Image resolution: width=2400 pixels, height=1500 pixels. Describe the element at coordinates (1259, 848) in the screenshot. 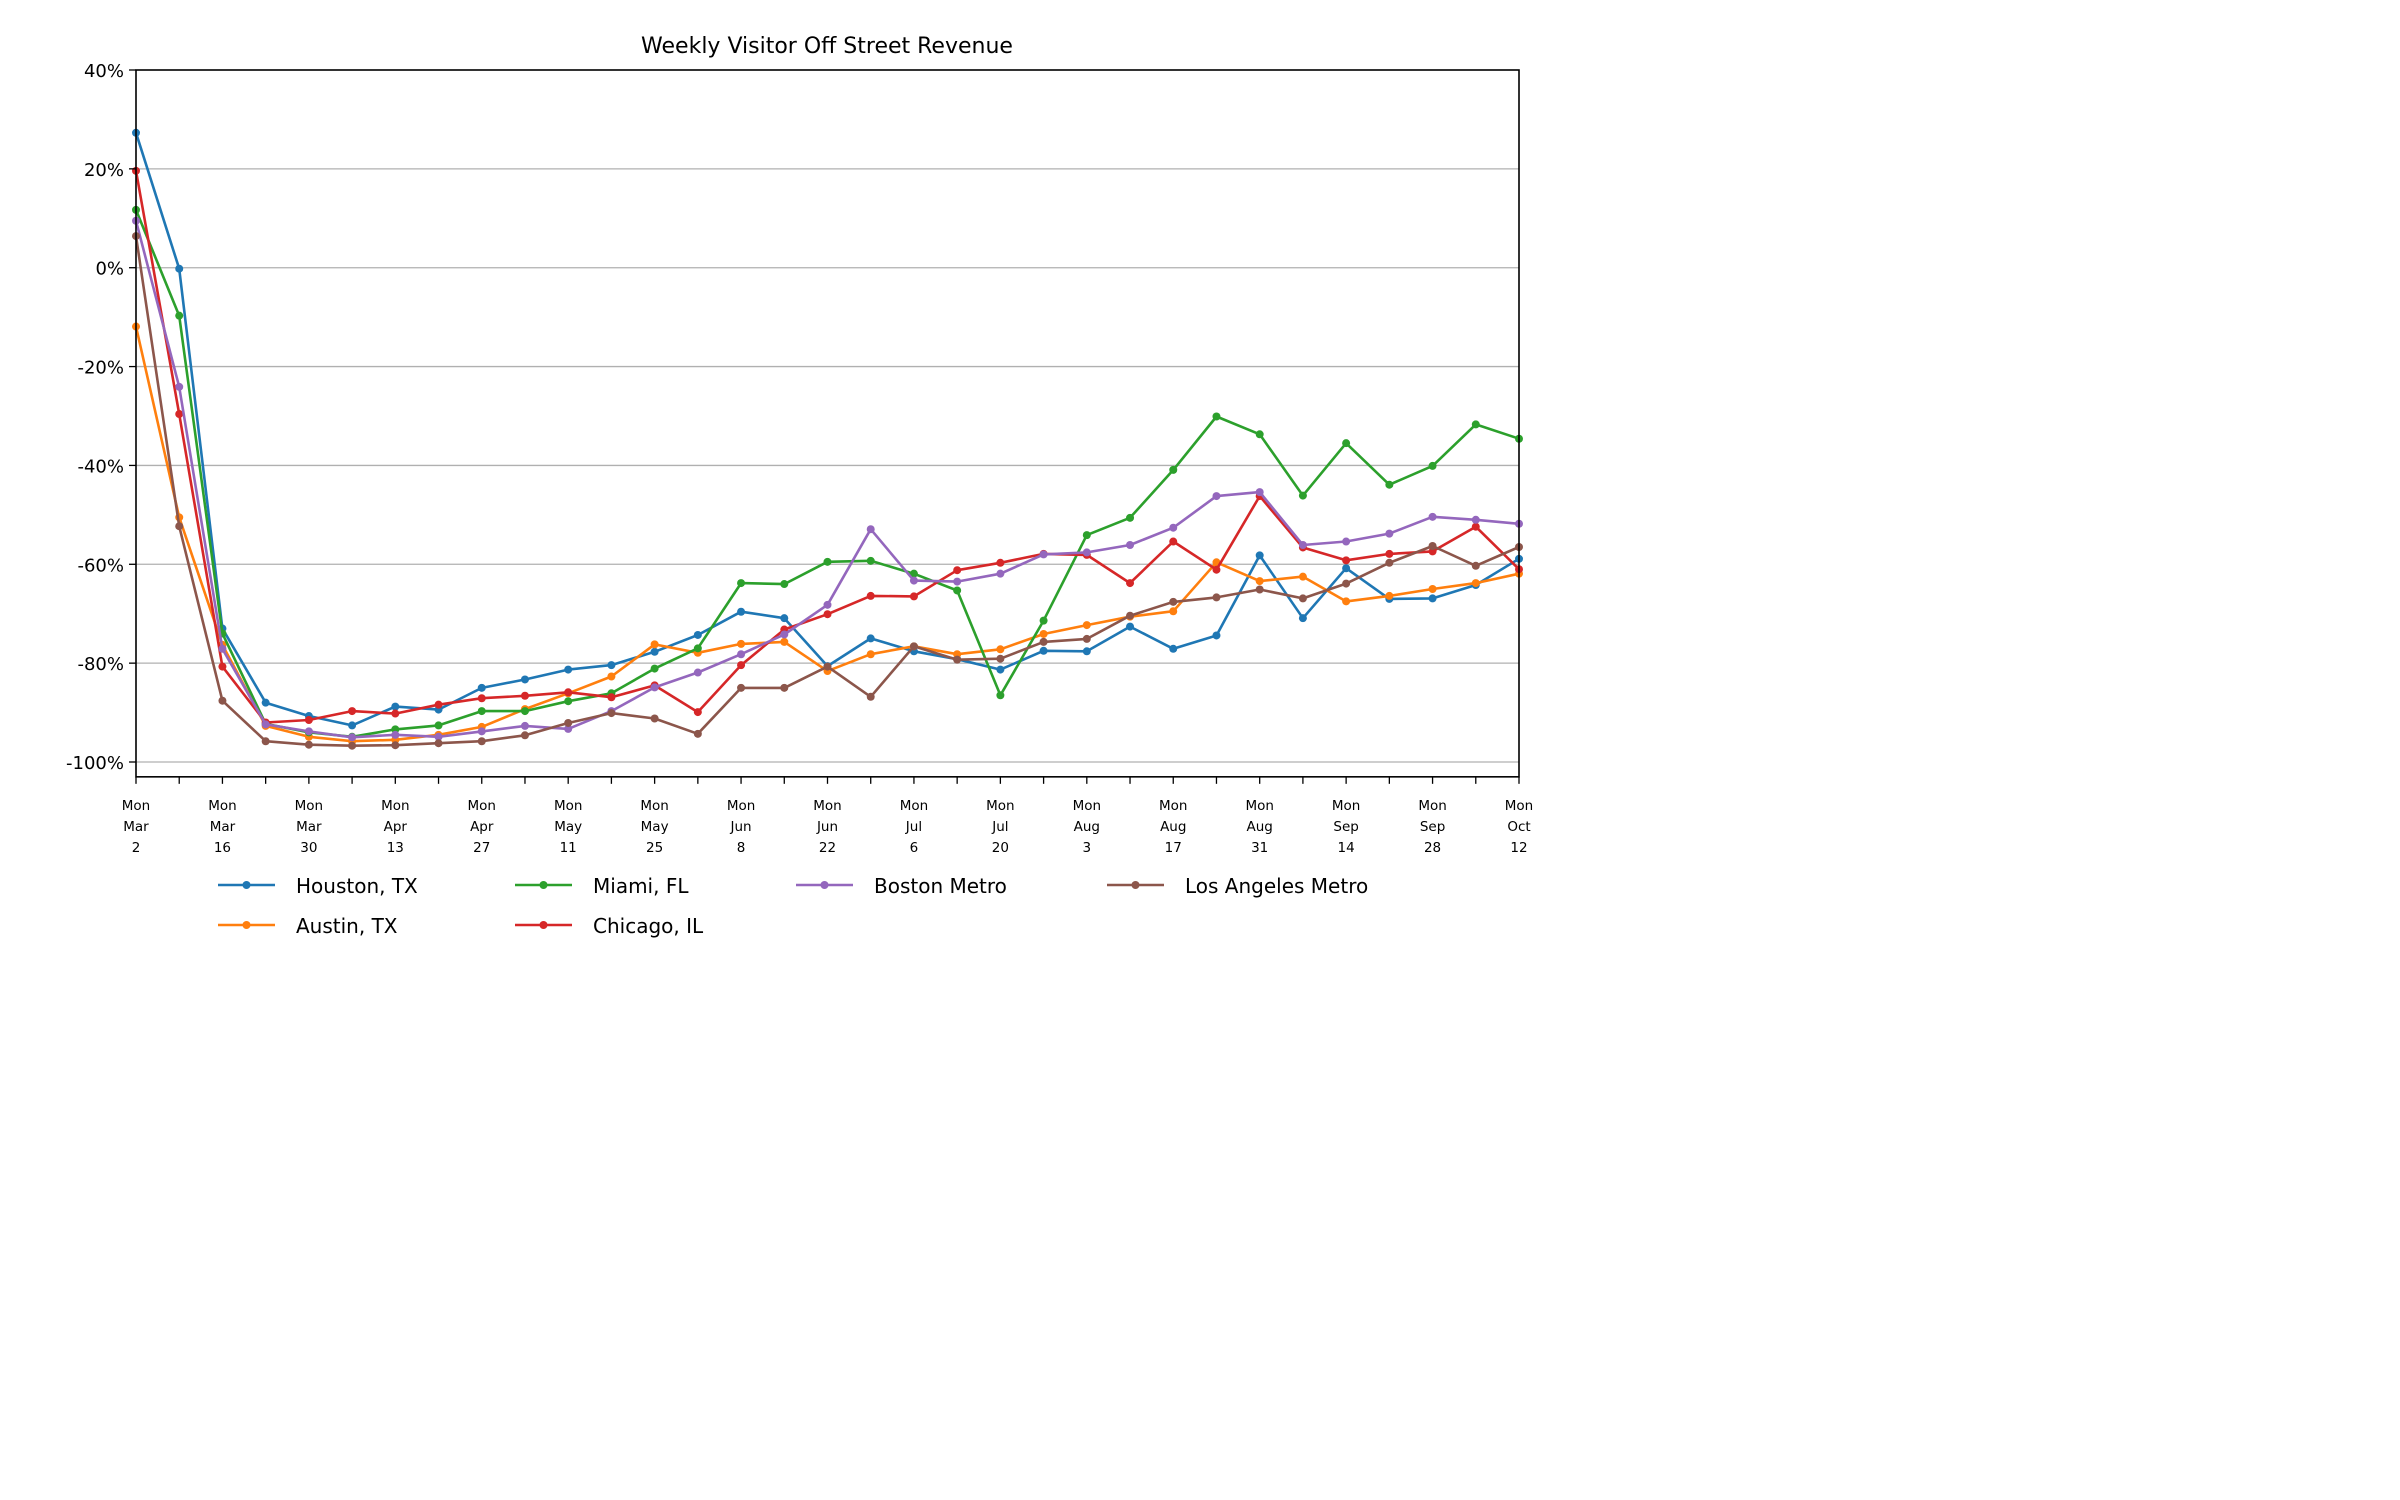

I see `x-tick-label-line: 31` at that location.